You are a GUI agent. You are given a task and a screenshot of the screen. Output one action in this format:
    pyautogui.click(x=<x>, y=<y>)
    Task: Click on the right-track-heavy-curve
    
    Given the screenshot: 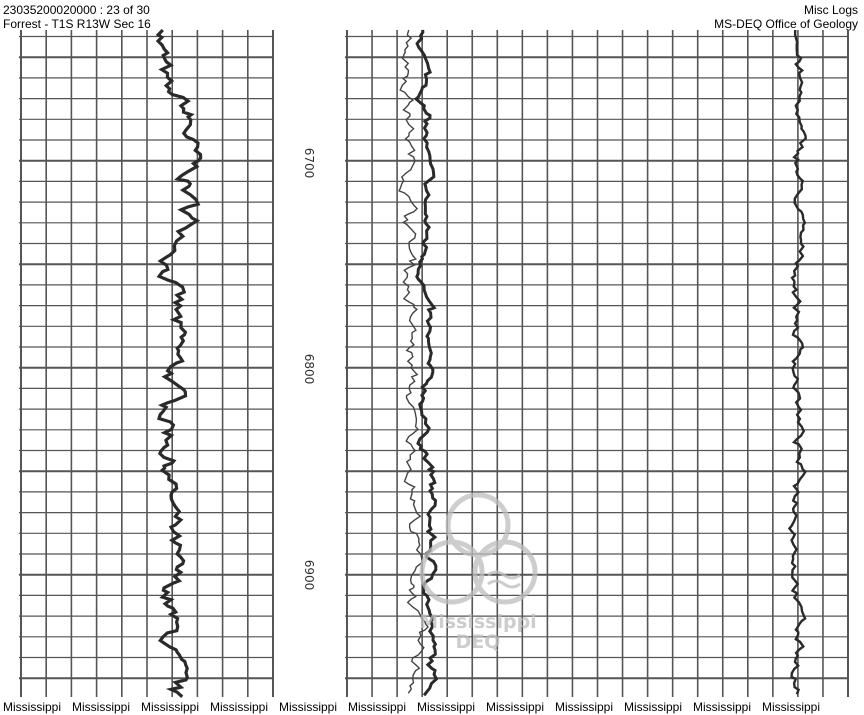 What is the action you would take?
    pyautogui.click(x=426, y=363)
    